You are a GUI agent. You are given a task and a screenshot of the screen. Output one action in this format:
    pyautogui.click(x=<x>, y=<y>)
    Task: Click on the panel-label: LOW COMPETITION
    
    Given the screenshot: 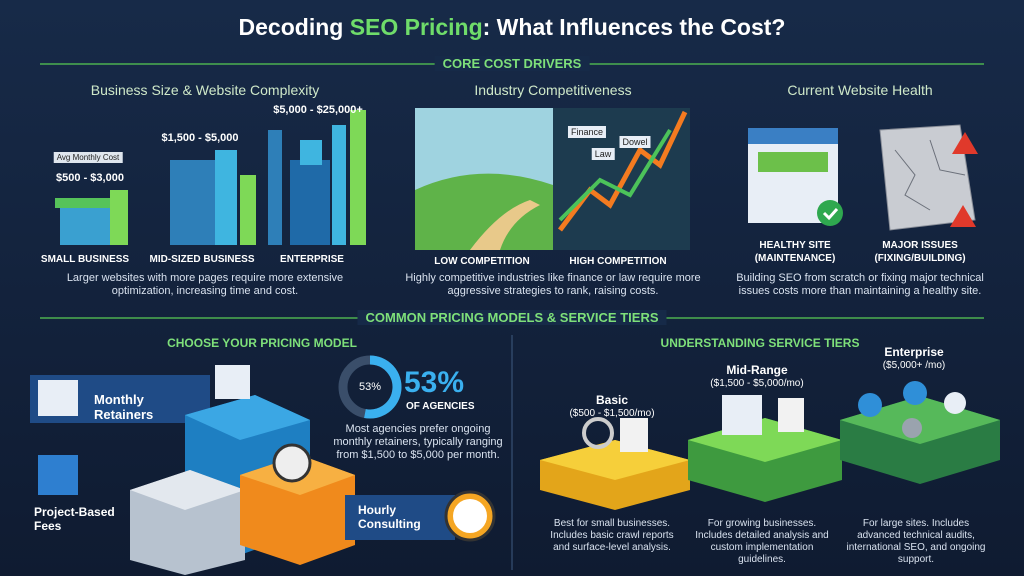 What is the action you would take?
    pyautogui.click(x=482, y=261)
    